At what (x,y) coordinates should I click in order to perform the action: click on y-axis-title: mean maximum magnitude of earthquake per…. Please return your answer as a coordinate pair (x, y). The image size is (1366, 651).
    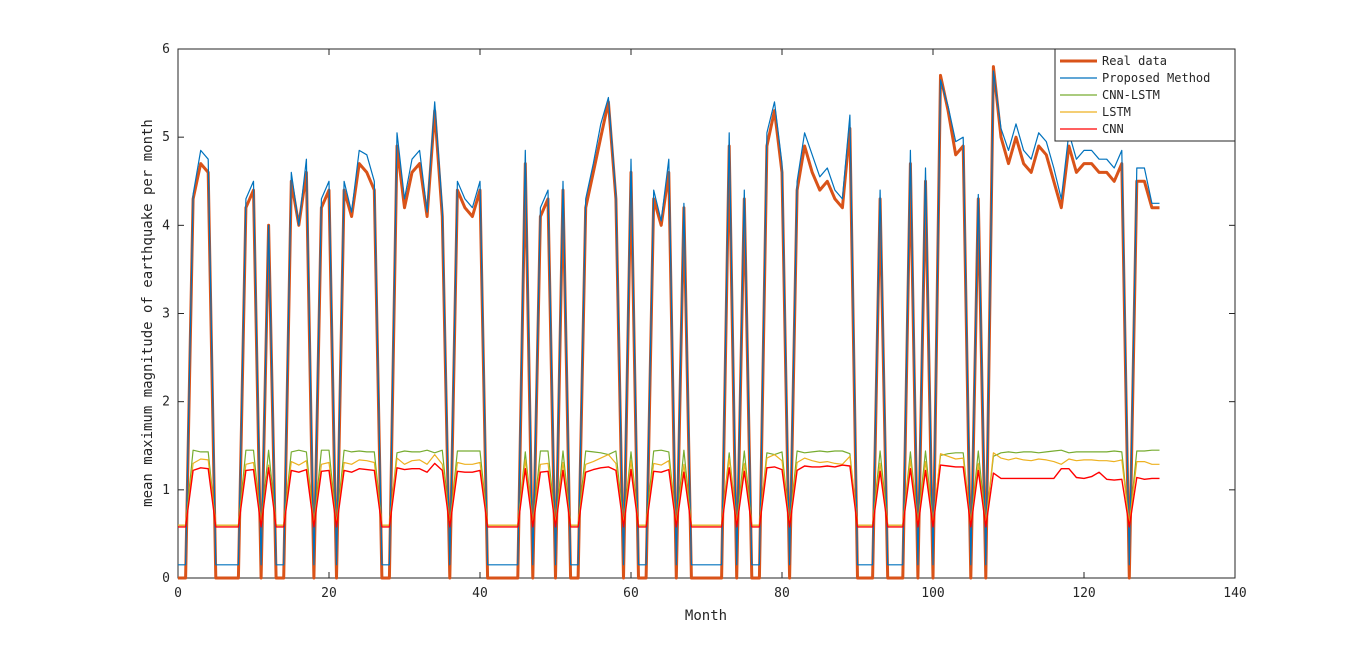
    Looking at the image, I should click on (148, 313).